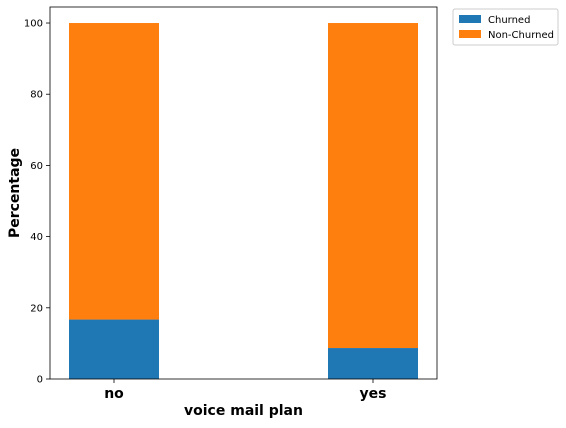 This screenshot has height=428, width=566. What do you see at coordinates (36, 237) in the screenshot?
I see `y-tick-label: 40` at bounding box center [36, 237].